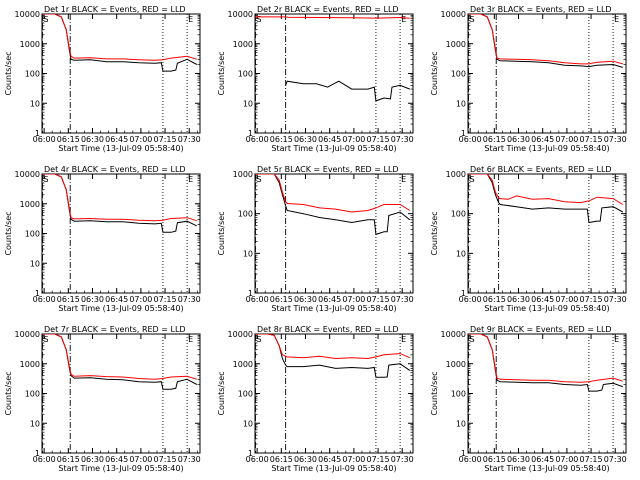 The height and width of the screenshot is (480, 640). I want to click on chart-title: Det 3r BLACK = Events, RED = LLD, so click(541, 9).